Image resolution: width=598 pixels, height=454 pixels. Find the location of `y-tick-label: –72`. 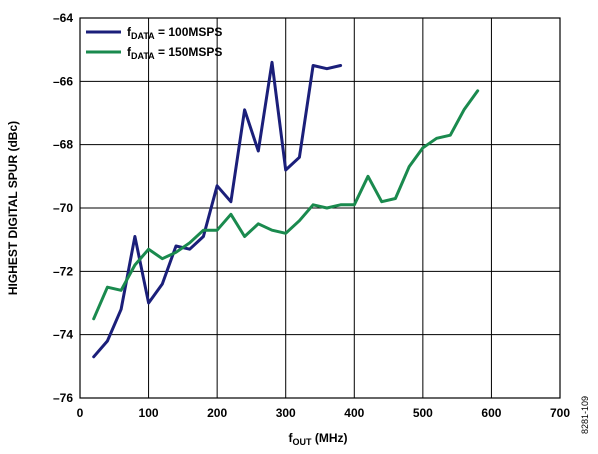

y-tick-label: –72 is located at coordinates (63, 271).